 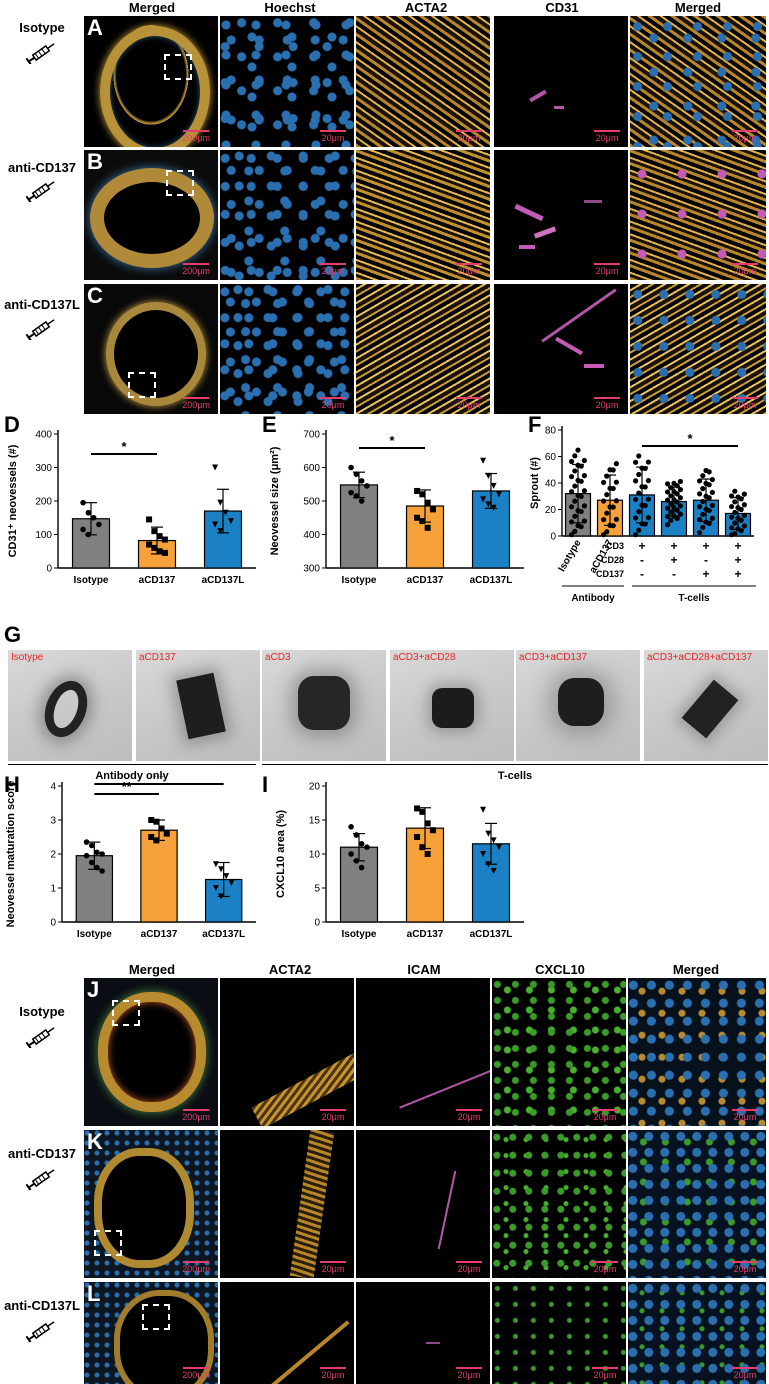 I want to click on y-tick-label: 400, so click(x=311, y=535).